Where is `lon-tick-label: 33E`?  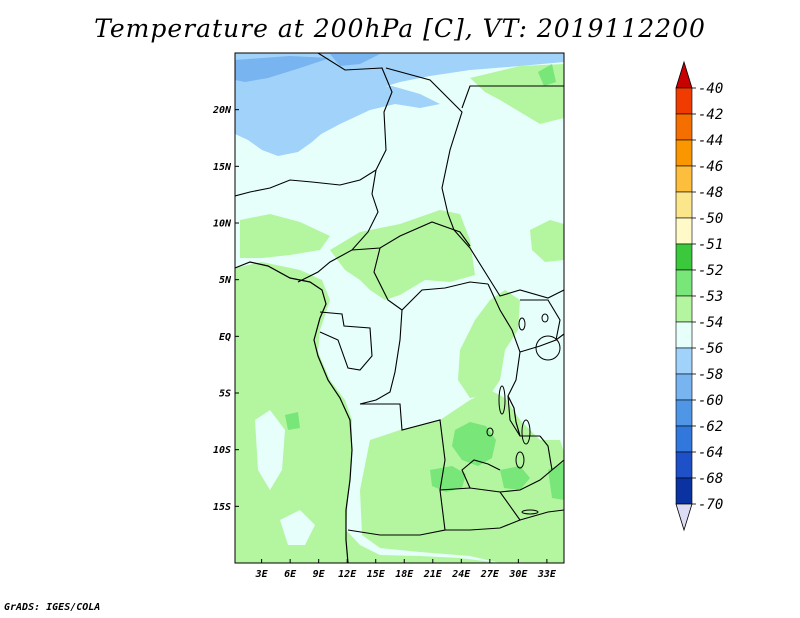 lon-tick-label: 33E is located at coordinates (547, 574).